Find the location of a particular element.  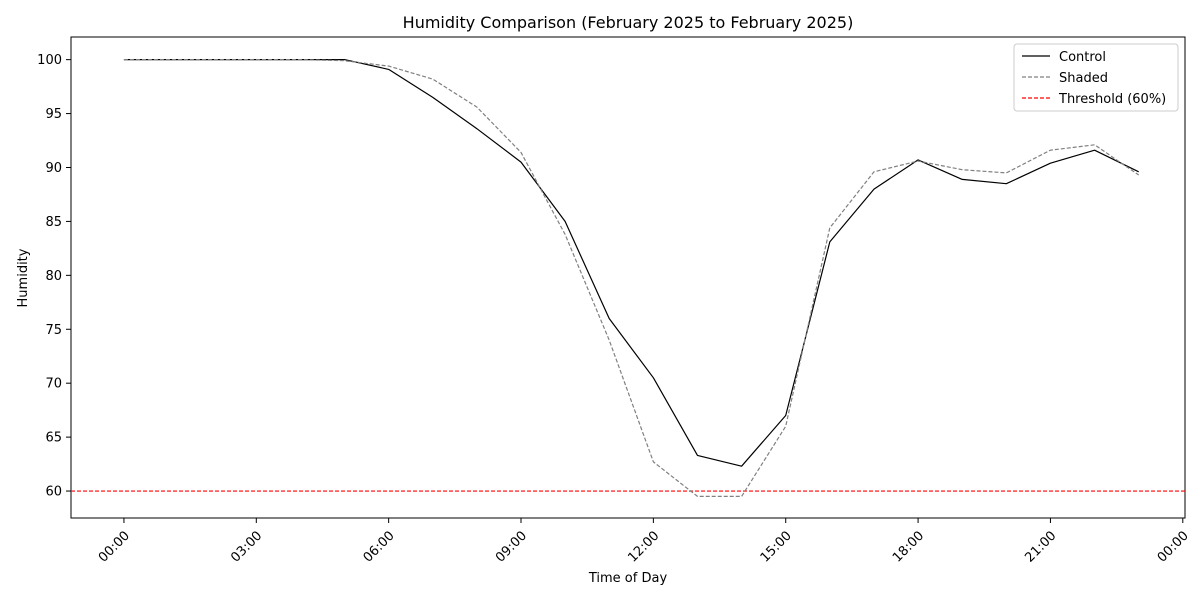

x-tick-label: 15:00 is located at coordinates (776, 546).